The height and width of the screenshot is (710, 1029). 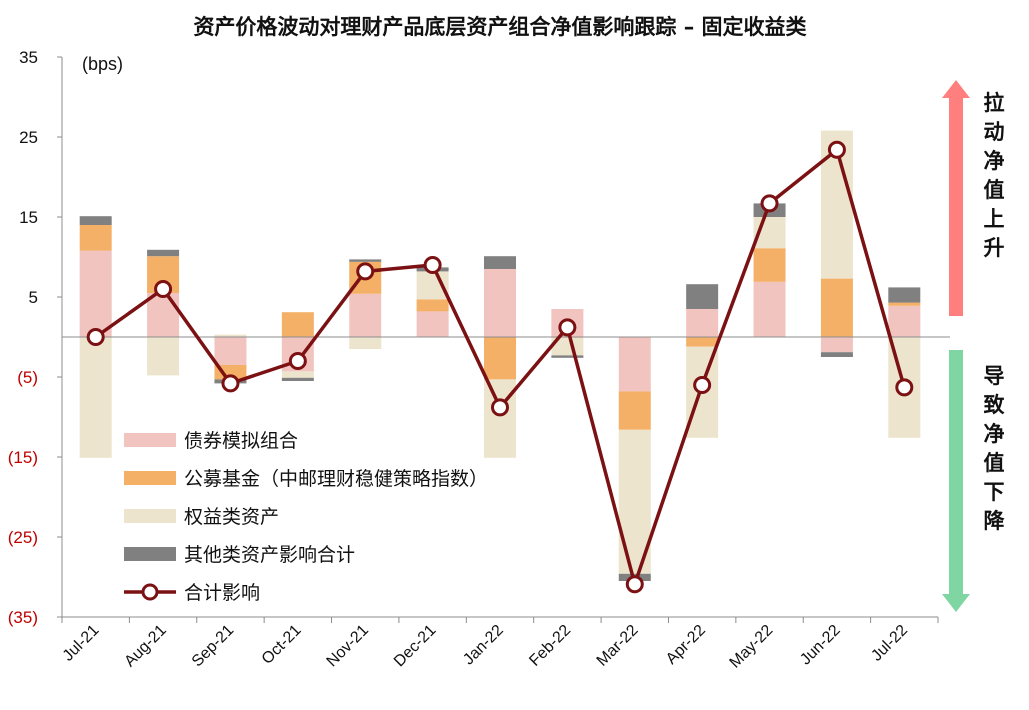 I want to click on legend-label: 债券模拟组合, so click(x=241, y=441).